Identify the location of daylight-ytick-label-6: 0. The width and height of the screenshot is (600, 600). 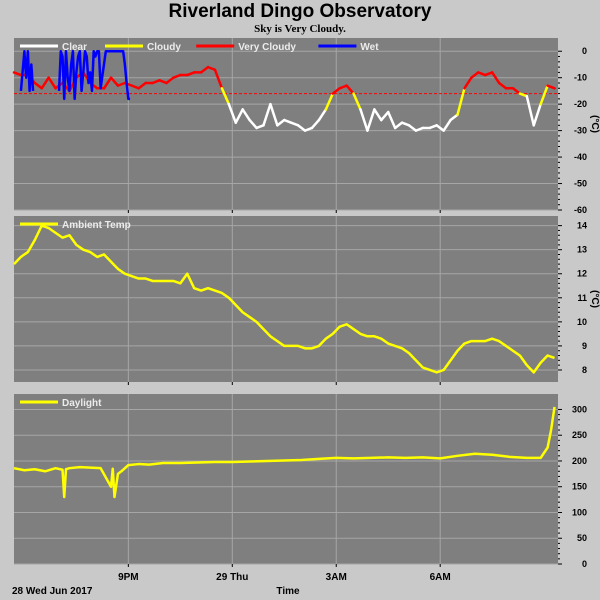
(584, 564).